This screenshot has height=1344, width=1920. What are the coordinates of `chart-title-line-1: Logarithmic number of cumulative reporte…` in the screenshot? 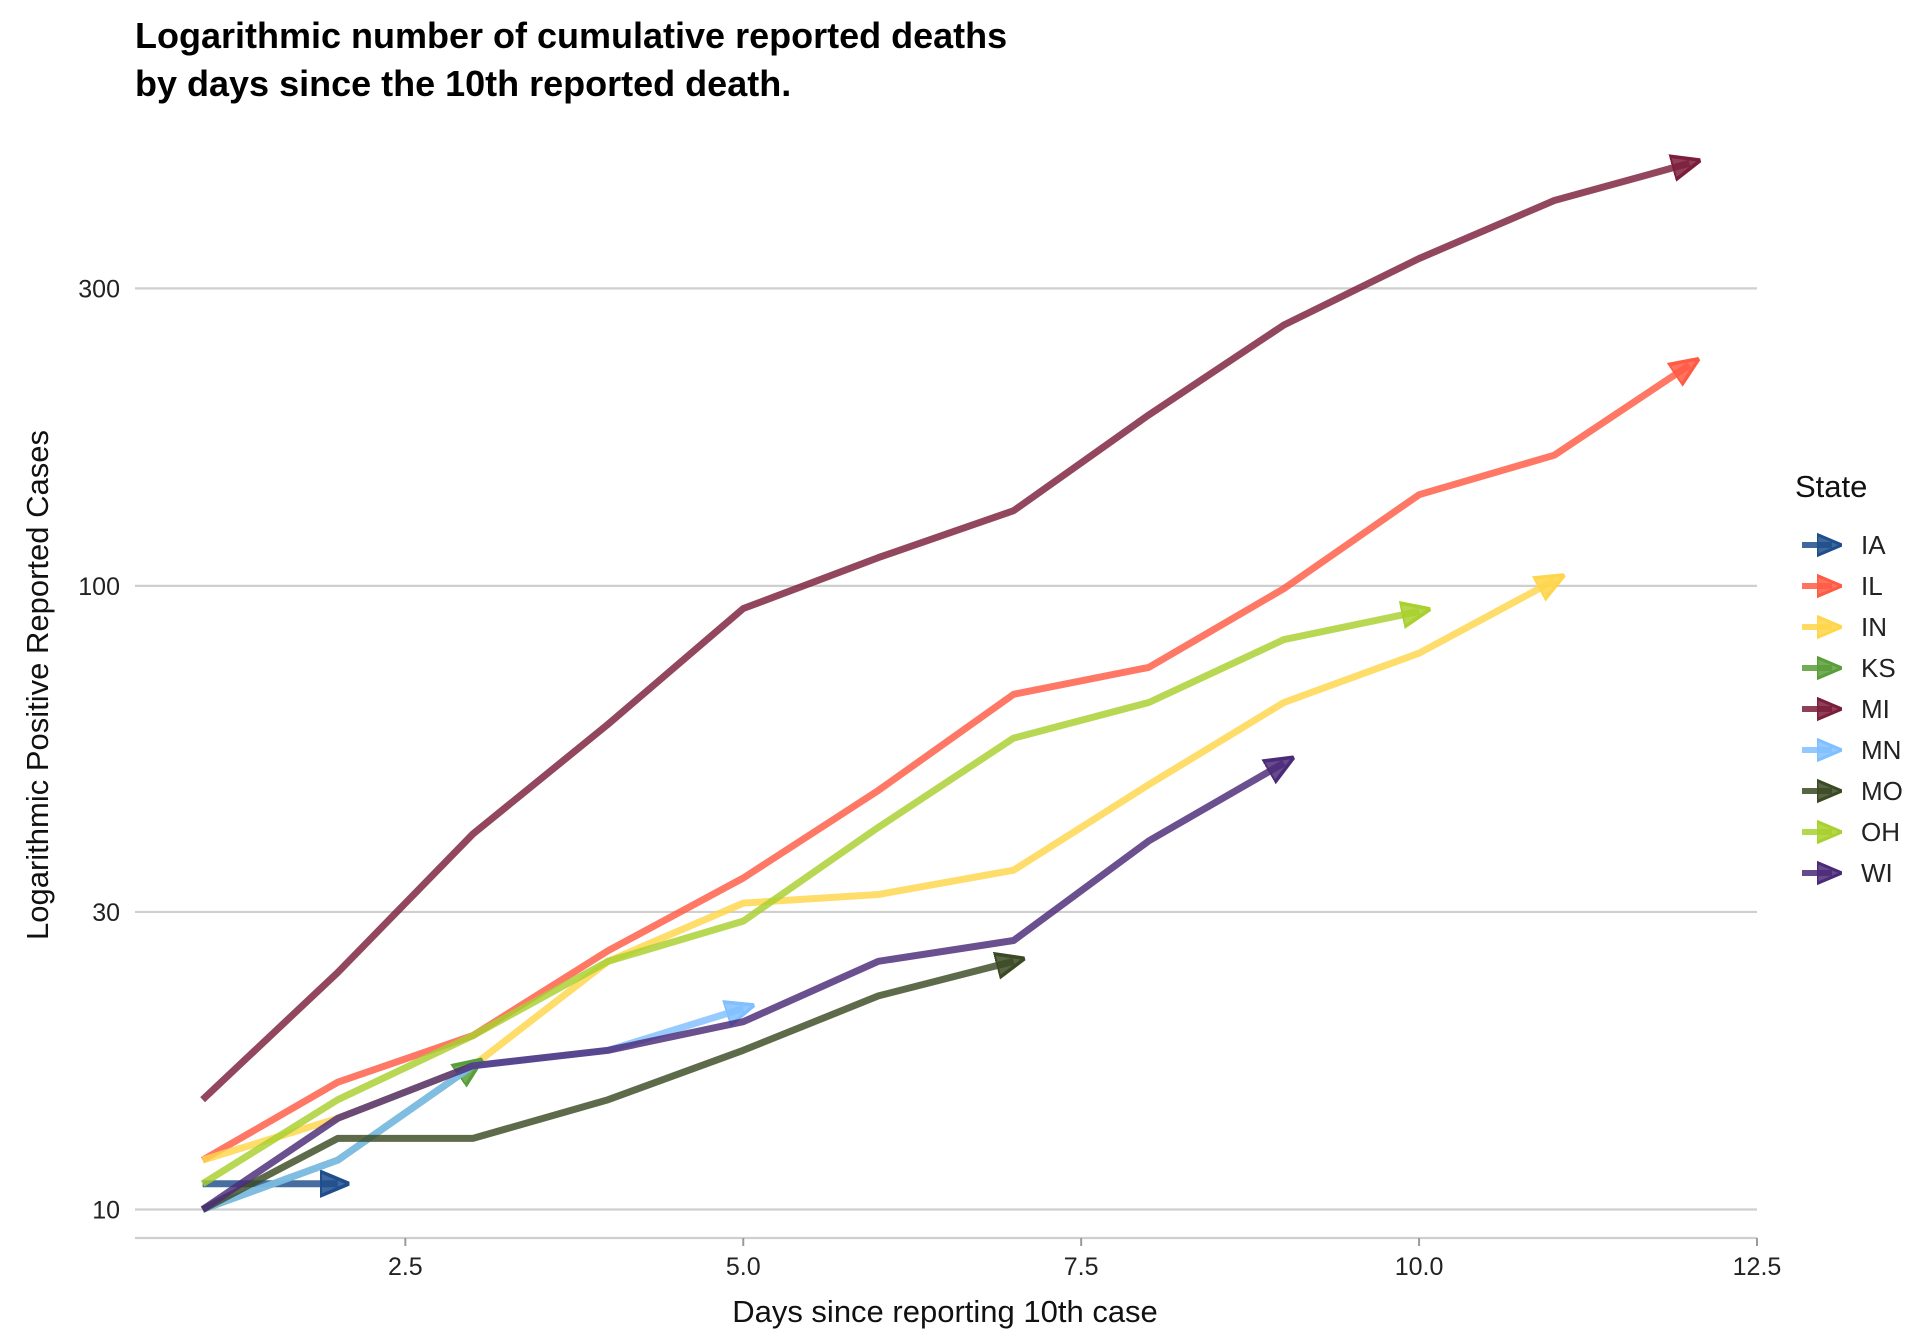 It's located at (571, 35).